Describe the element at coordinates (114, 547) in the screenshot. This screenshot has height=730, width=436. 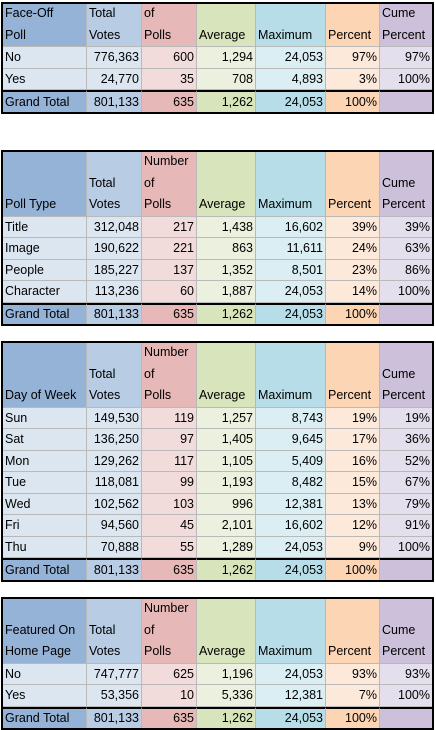
I see `cell-total-votes: 70,888` at that location.